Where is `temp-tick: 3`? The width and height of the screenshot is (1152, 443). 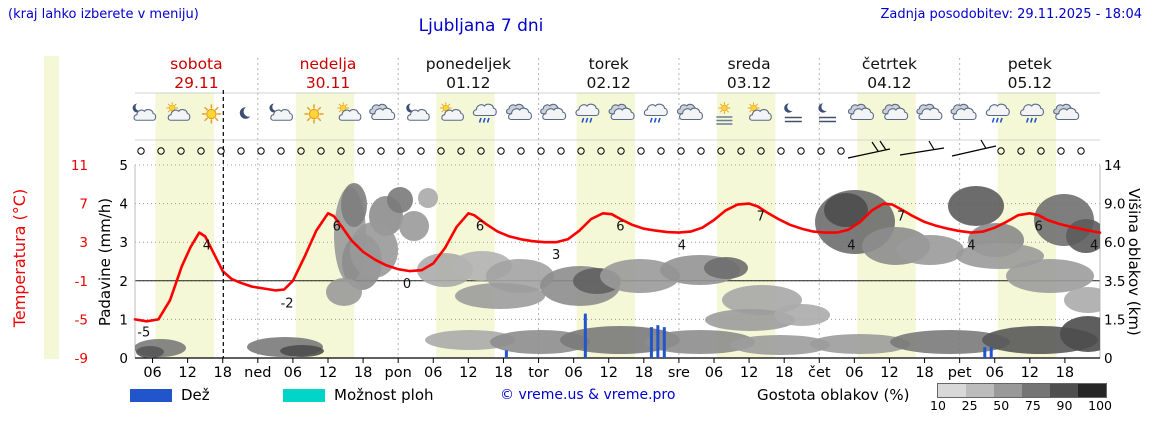
temp-tick: 3 is located at coordinates (83, 243).